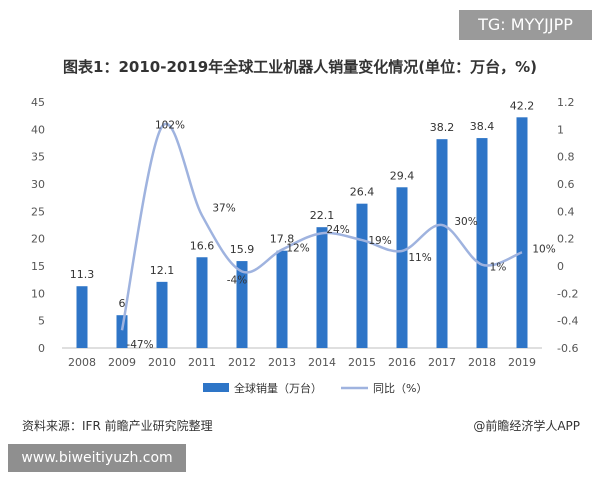 The image size is (600, 480). I want to click on bar-value-label: 26.4, so click(362, 192).